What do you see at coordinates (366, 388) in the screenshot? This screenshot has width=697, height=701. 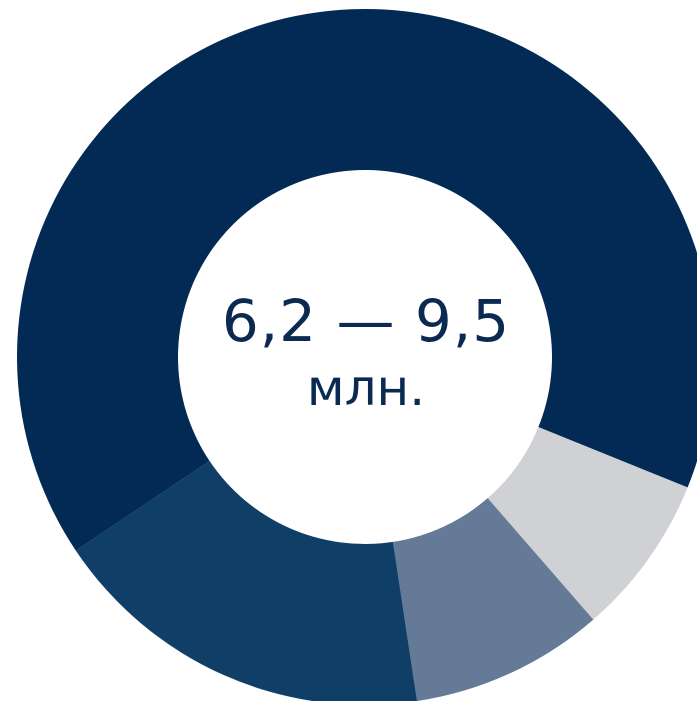 I see `center-unit: млн.` at bounding box center [366, 388].